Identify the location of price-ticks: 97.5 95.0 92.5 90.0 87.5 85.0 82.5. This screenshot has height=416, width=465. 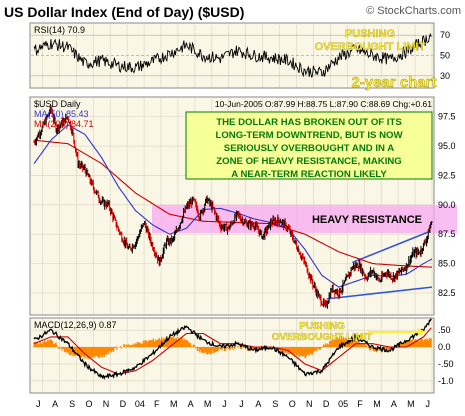
(447, 205).